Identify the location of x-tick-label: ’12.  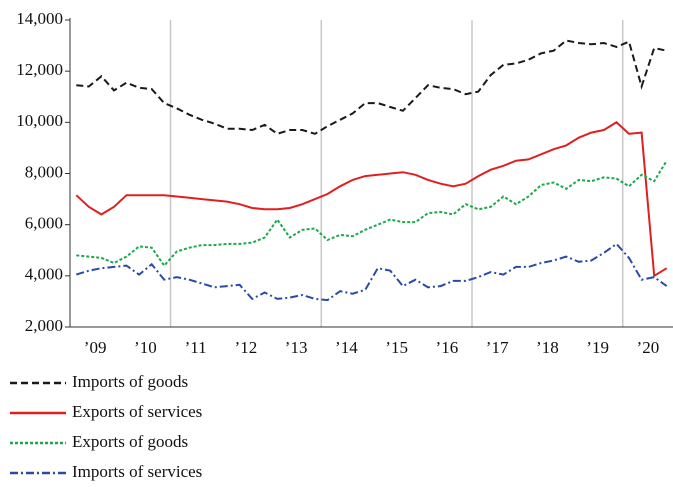
(246, 347).